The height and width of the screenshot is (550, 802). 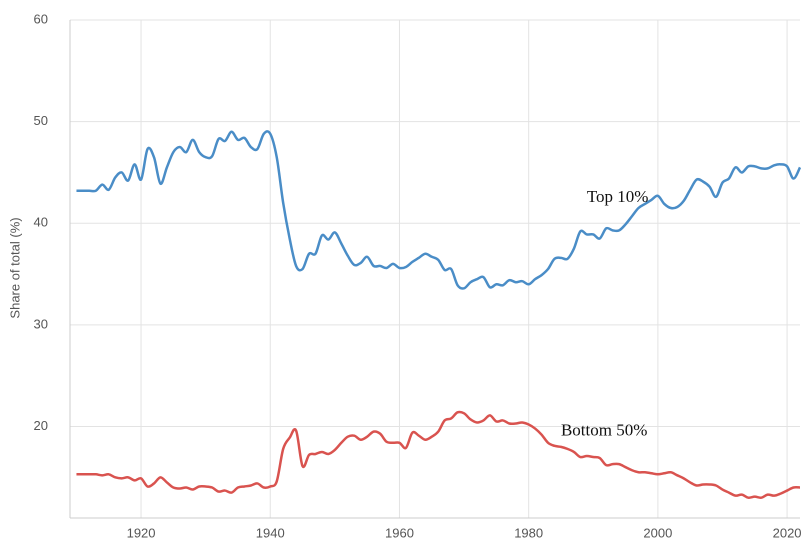 I want to click on x-tick-label: 2020, so click(x=787, y=532).